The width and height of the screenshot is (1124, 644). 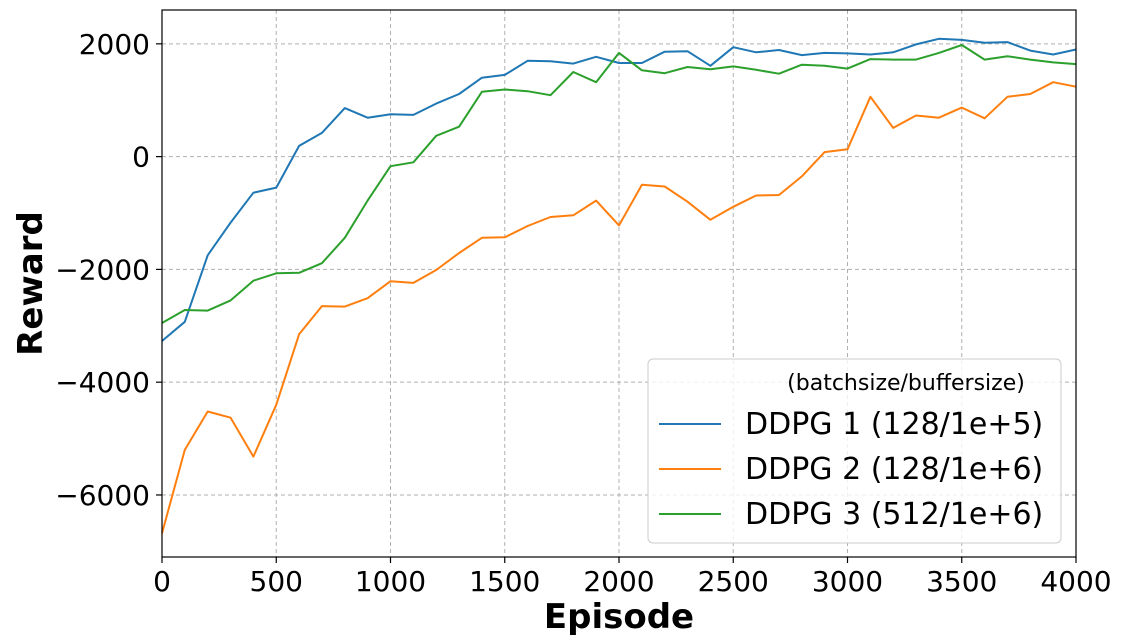 What do you see at coordinates (390, 581) in the screenshot?
I see `x-tick-label: 1000` at bounding box center [390, 581].